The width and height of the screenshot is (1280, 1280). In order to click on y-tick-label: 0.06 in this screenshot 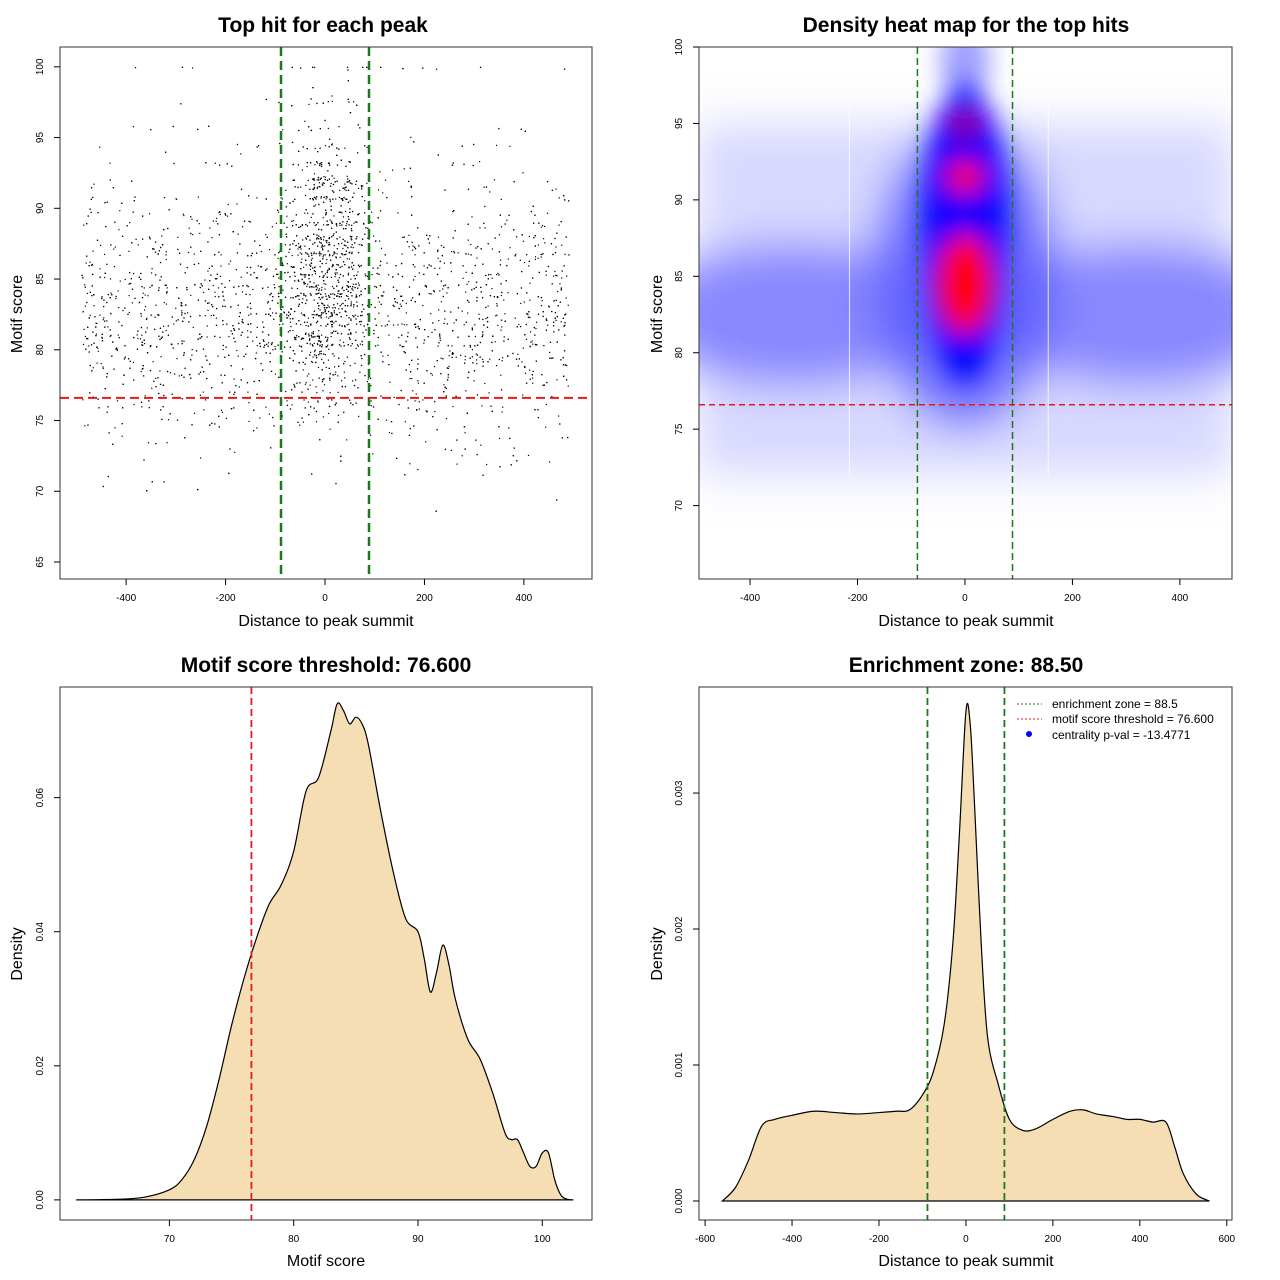, I will do `click(40, 797)`.